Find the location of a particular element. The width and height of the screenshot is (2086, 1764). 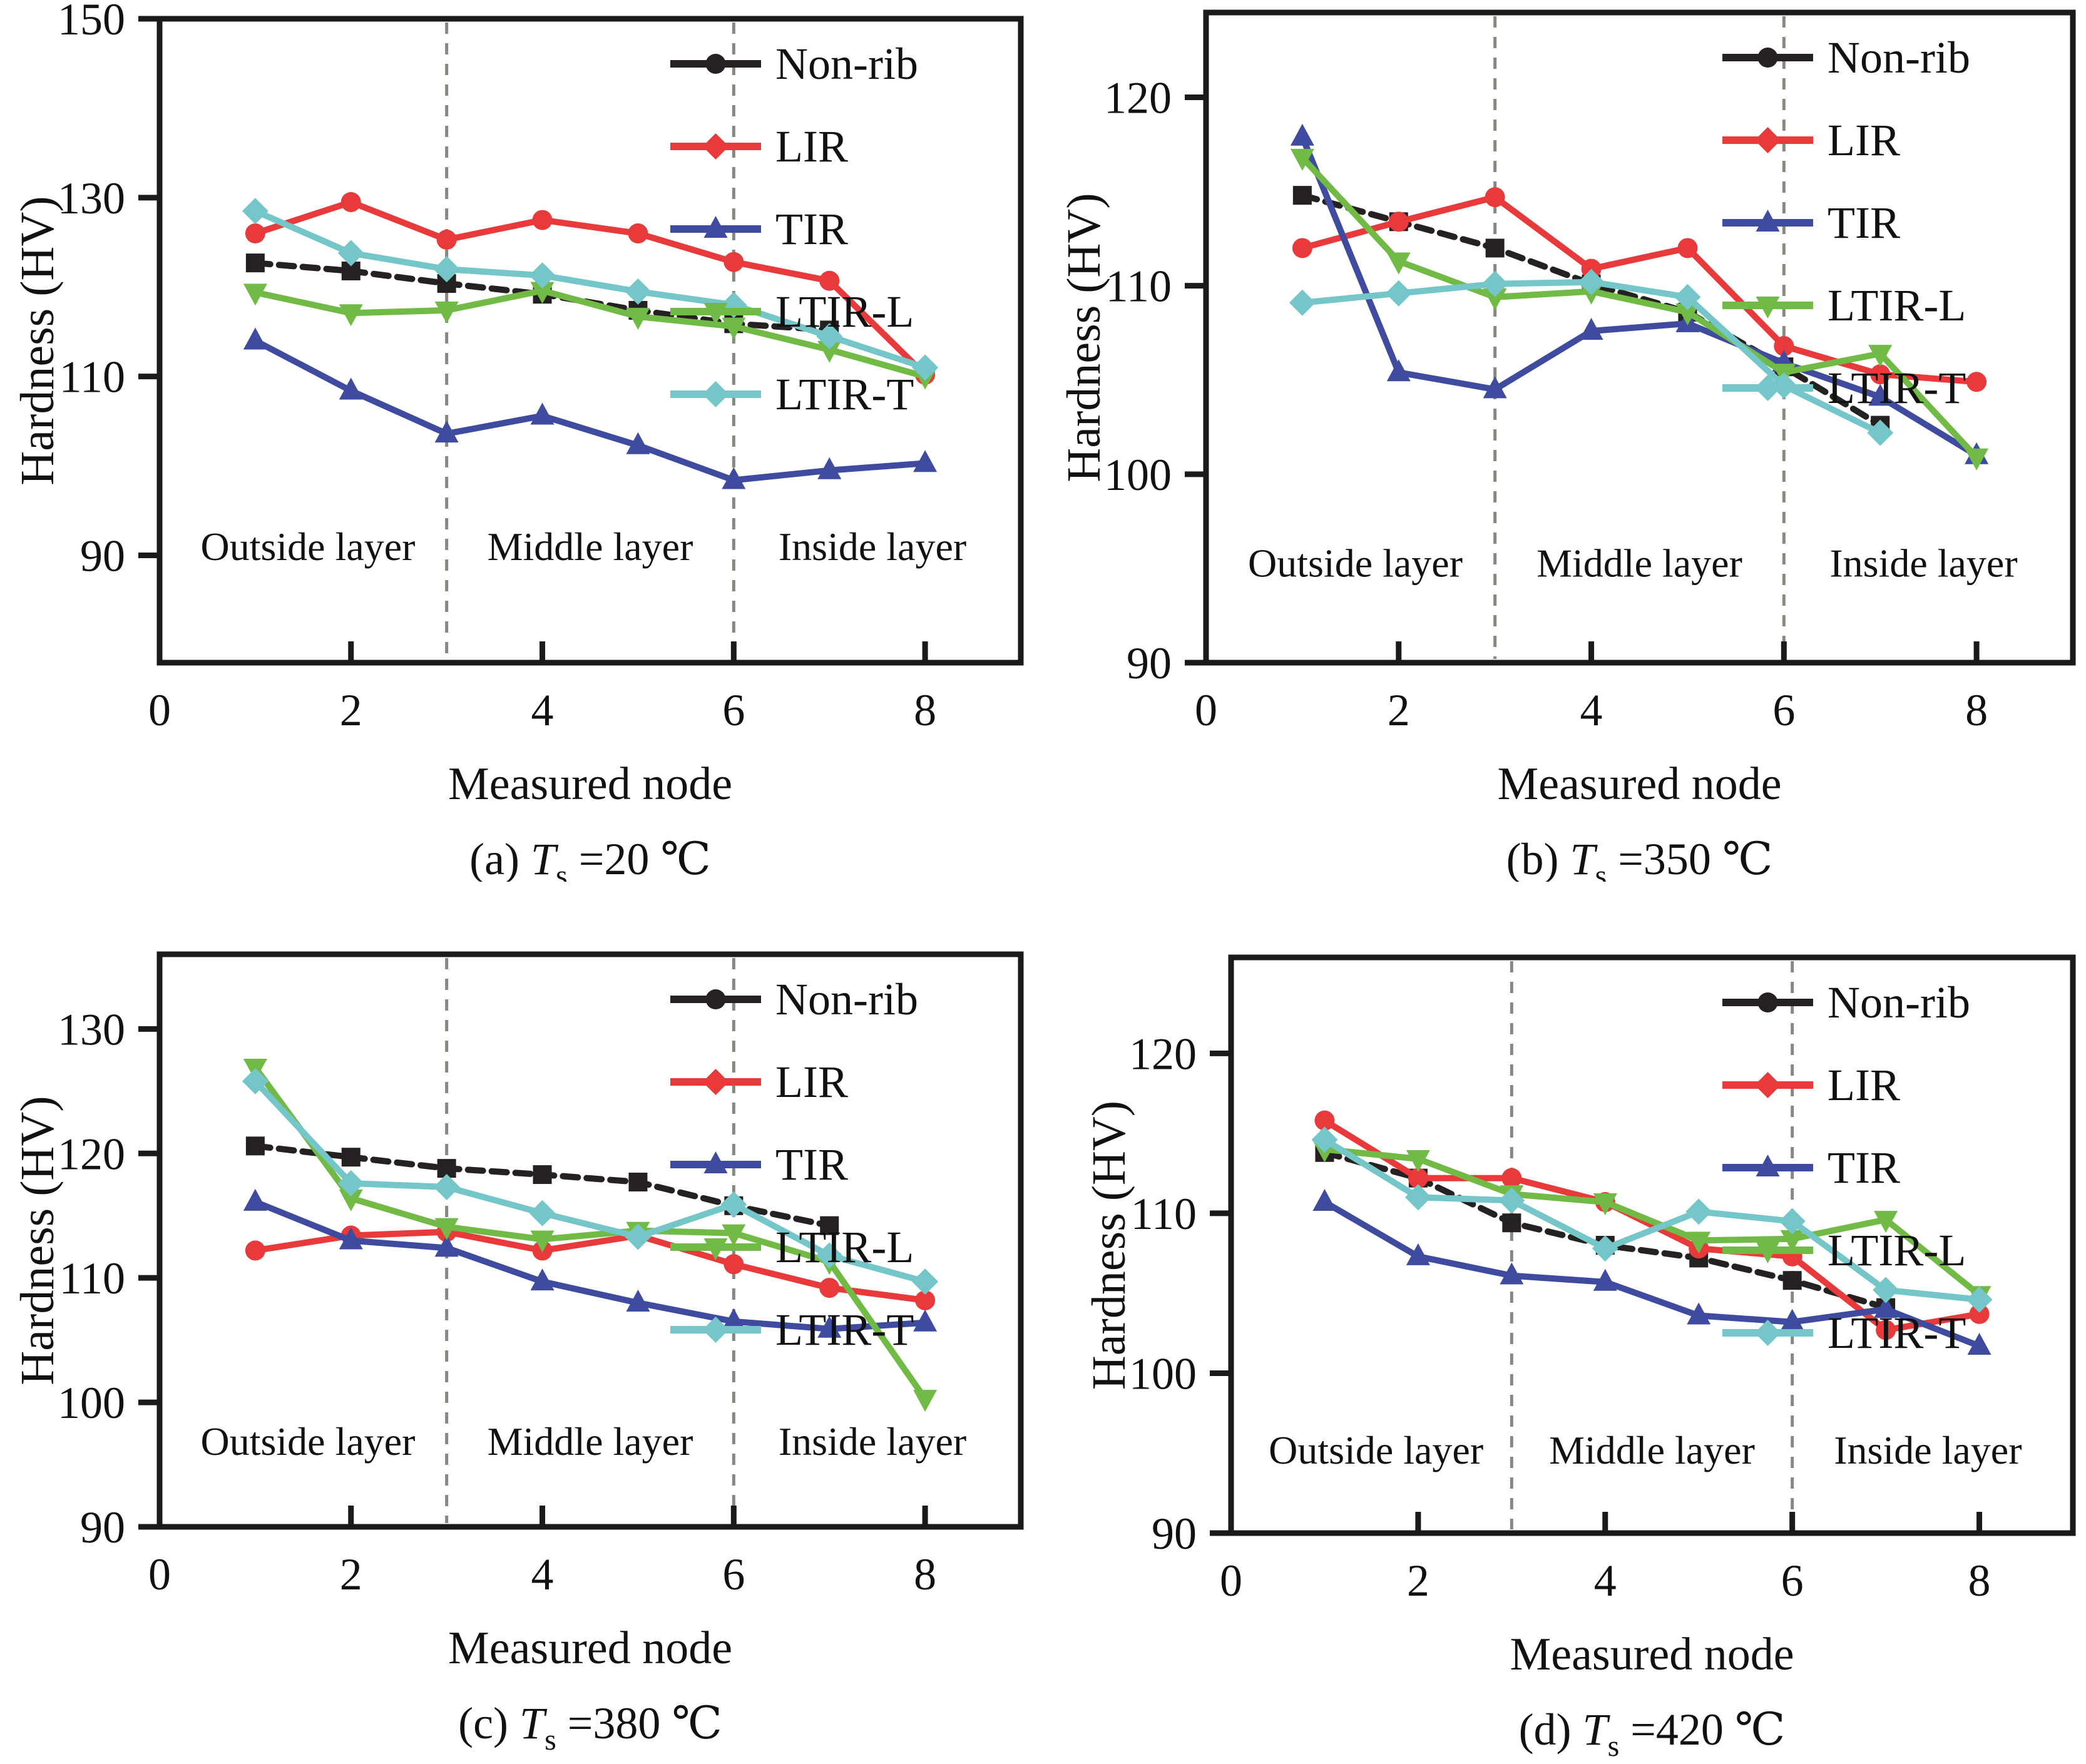

y-tick-label: 110 is located at coordinates (92, 377).